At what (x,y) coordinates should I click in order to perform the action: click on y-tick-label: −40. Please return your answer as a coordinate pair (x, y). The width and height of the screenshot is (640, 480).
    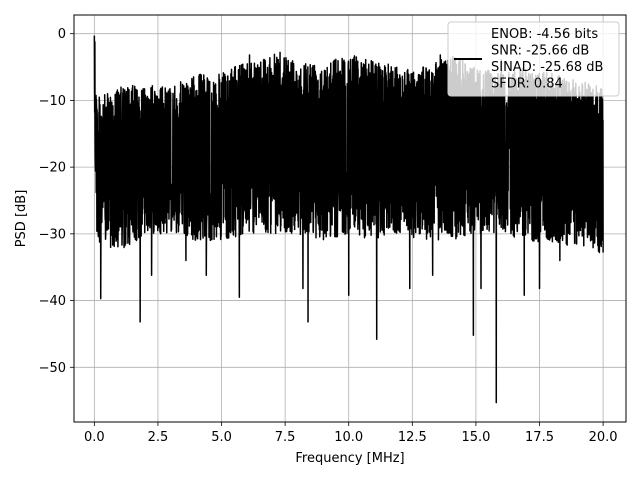
    Looking at the image, I should click on (52, 301).